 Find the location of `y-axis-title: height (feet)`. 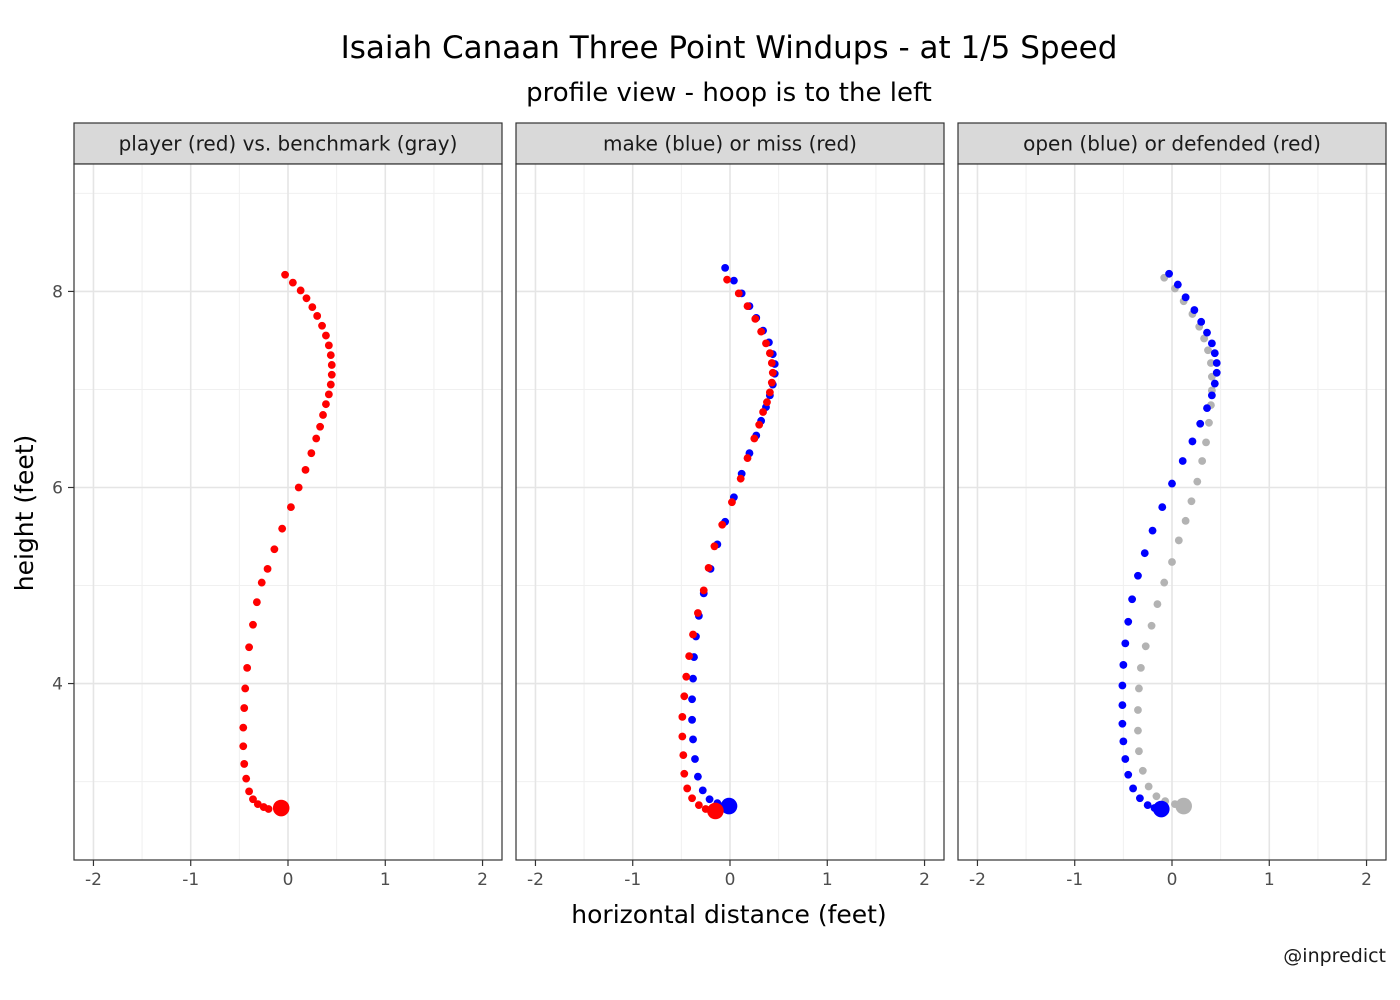

y-axis-title: height (feet) is located at coordinates (24, 513).